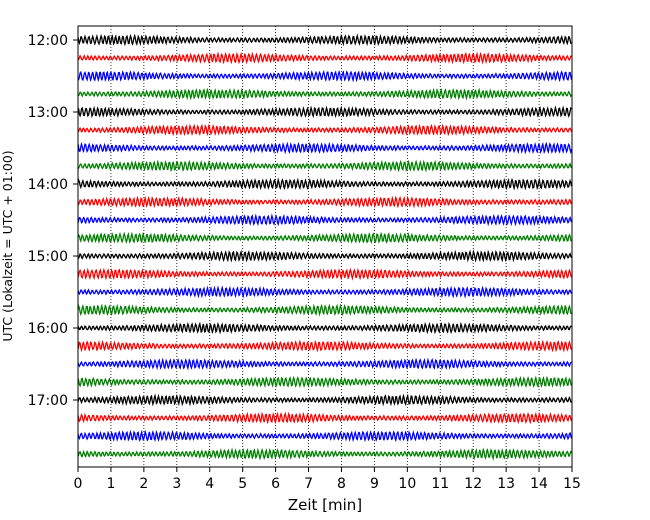 This screenshot has width=650, height=520. What do you see at coordinates (110, 484) in the screenshot?
I see `x-tick-label: 1` at bounding box center [110, 484].